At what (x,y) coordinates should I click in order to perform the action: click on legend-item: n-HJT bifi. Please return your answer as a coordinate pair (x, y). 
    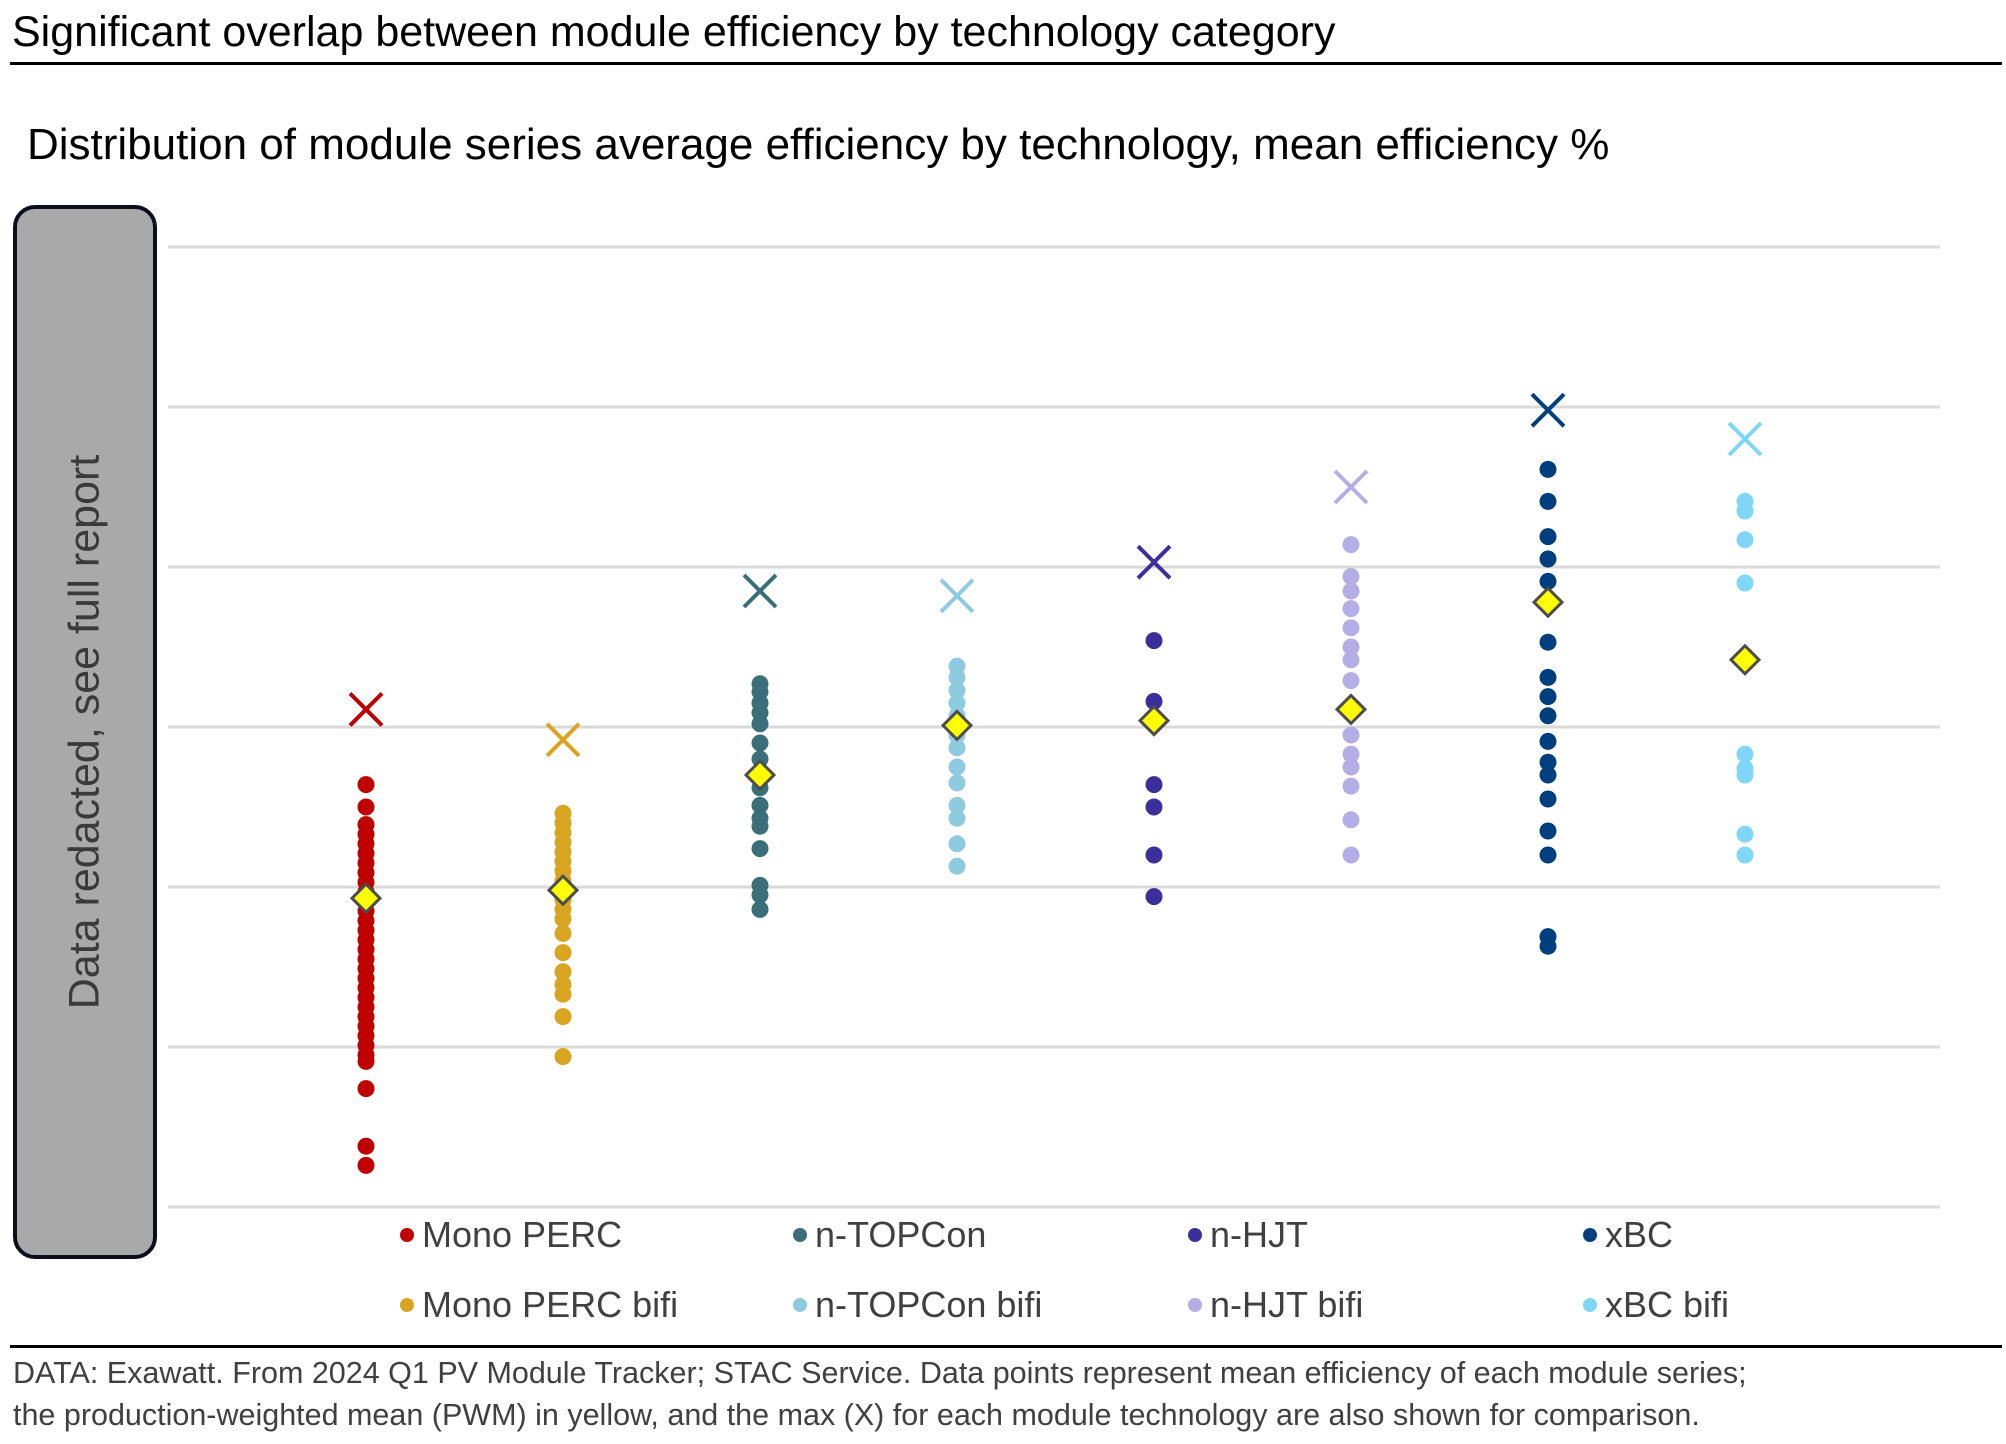
    Looking at the image, I should click on (1275, 1305).